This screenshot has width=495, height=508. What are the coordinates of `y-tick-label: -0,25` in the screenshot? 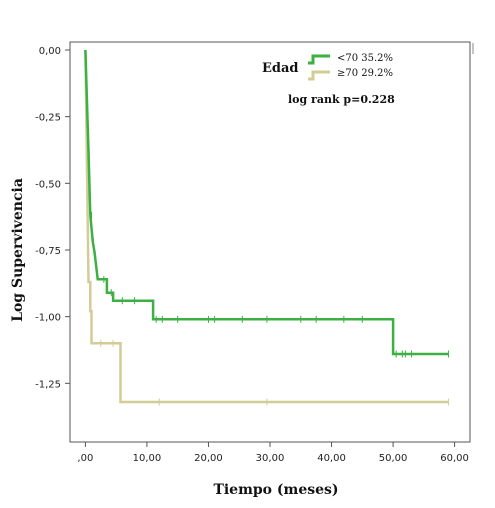 It's located at (48, 118).